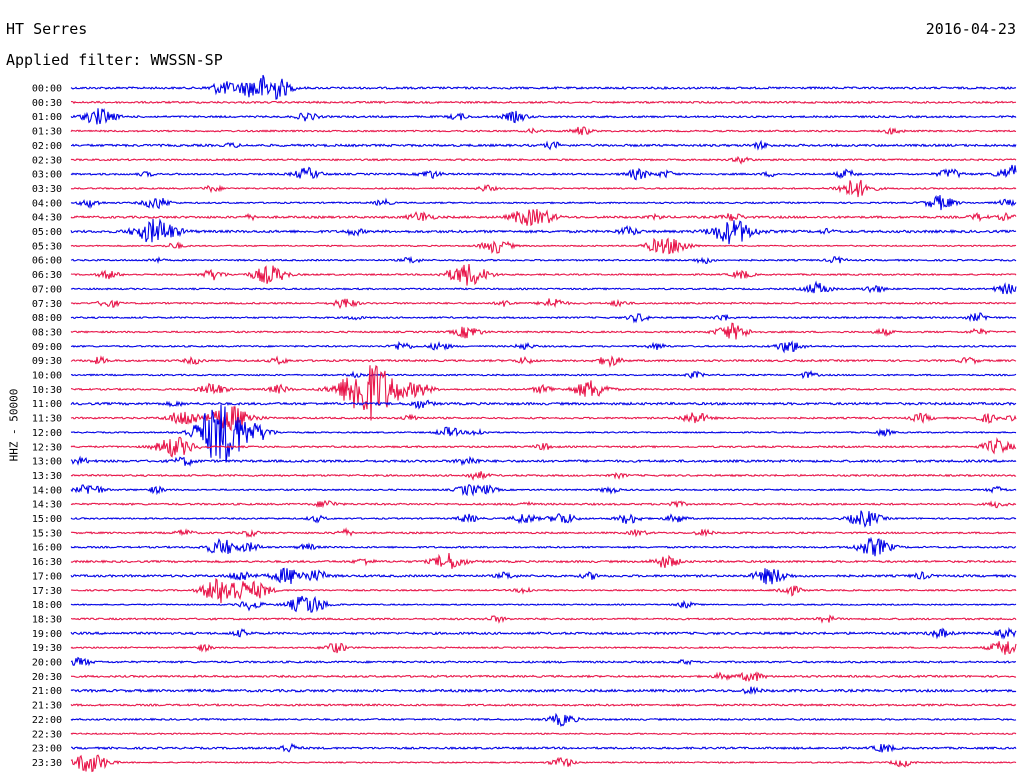  I want to click on time-tick-label: 18:30, so click(47, 619).